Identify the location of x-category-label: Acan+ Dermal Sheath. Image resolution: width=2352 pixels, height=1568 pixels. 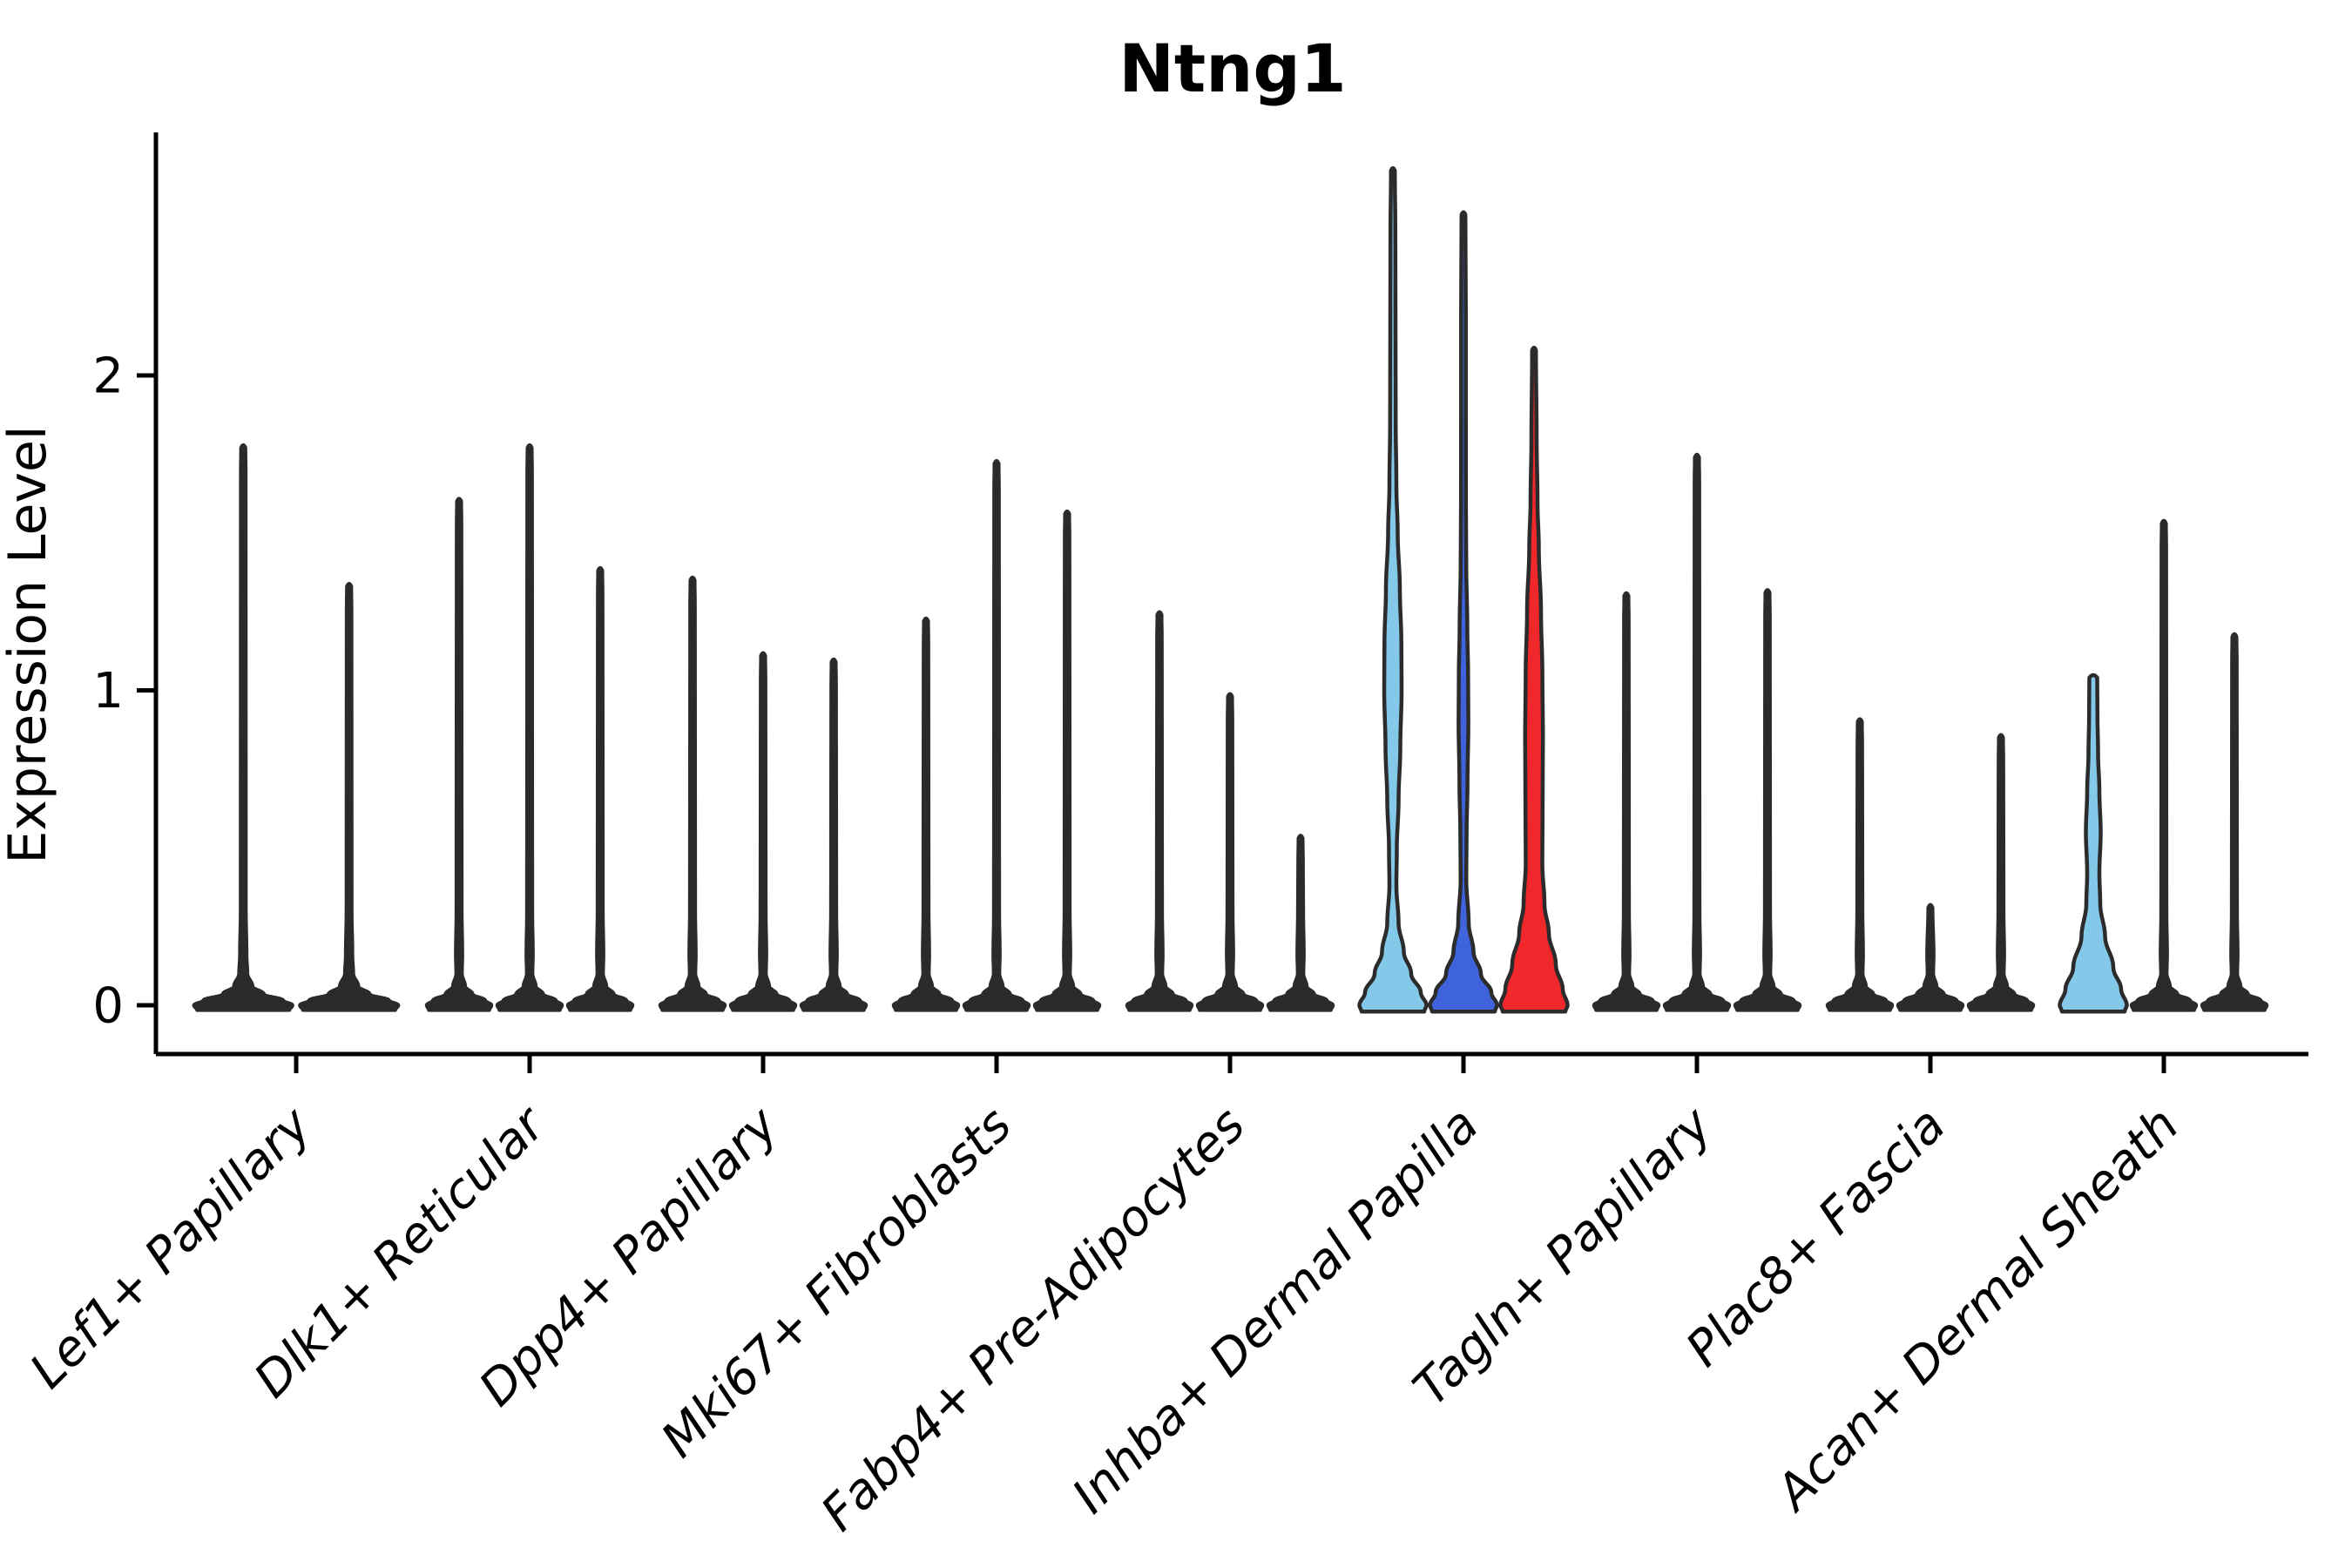
(1977, 1310).